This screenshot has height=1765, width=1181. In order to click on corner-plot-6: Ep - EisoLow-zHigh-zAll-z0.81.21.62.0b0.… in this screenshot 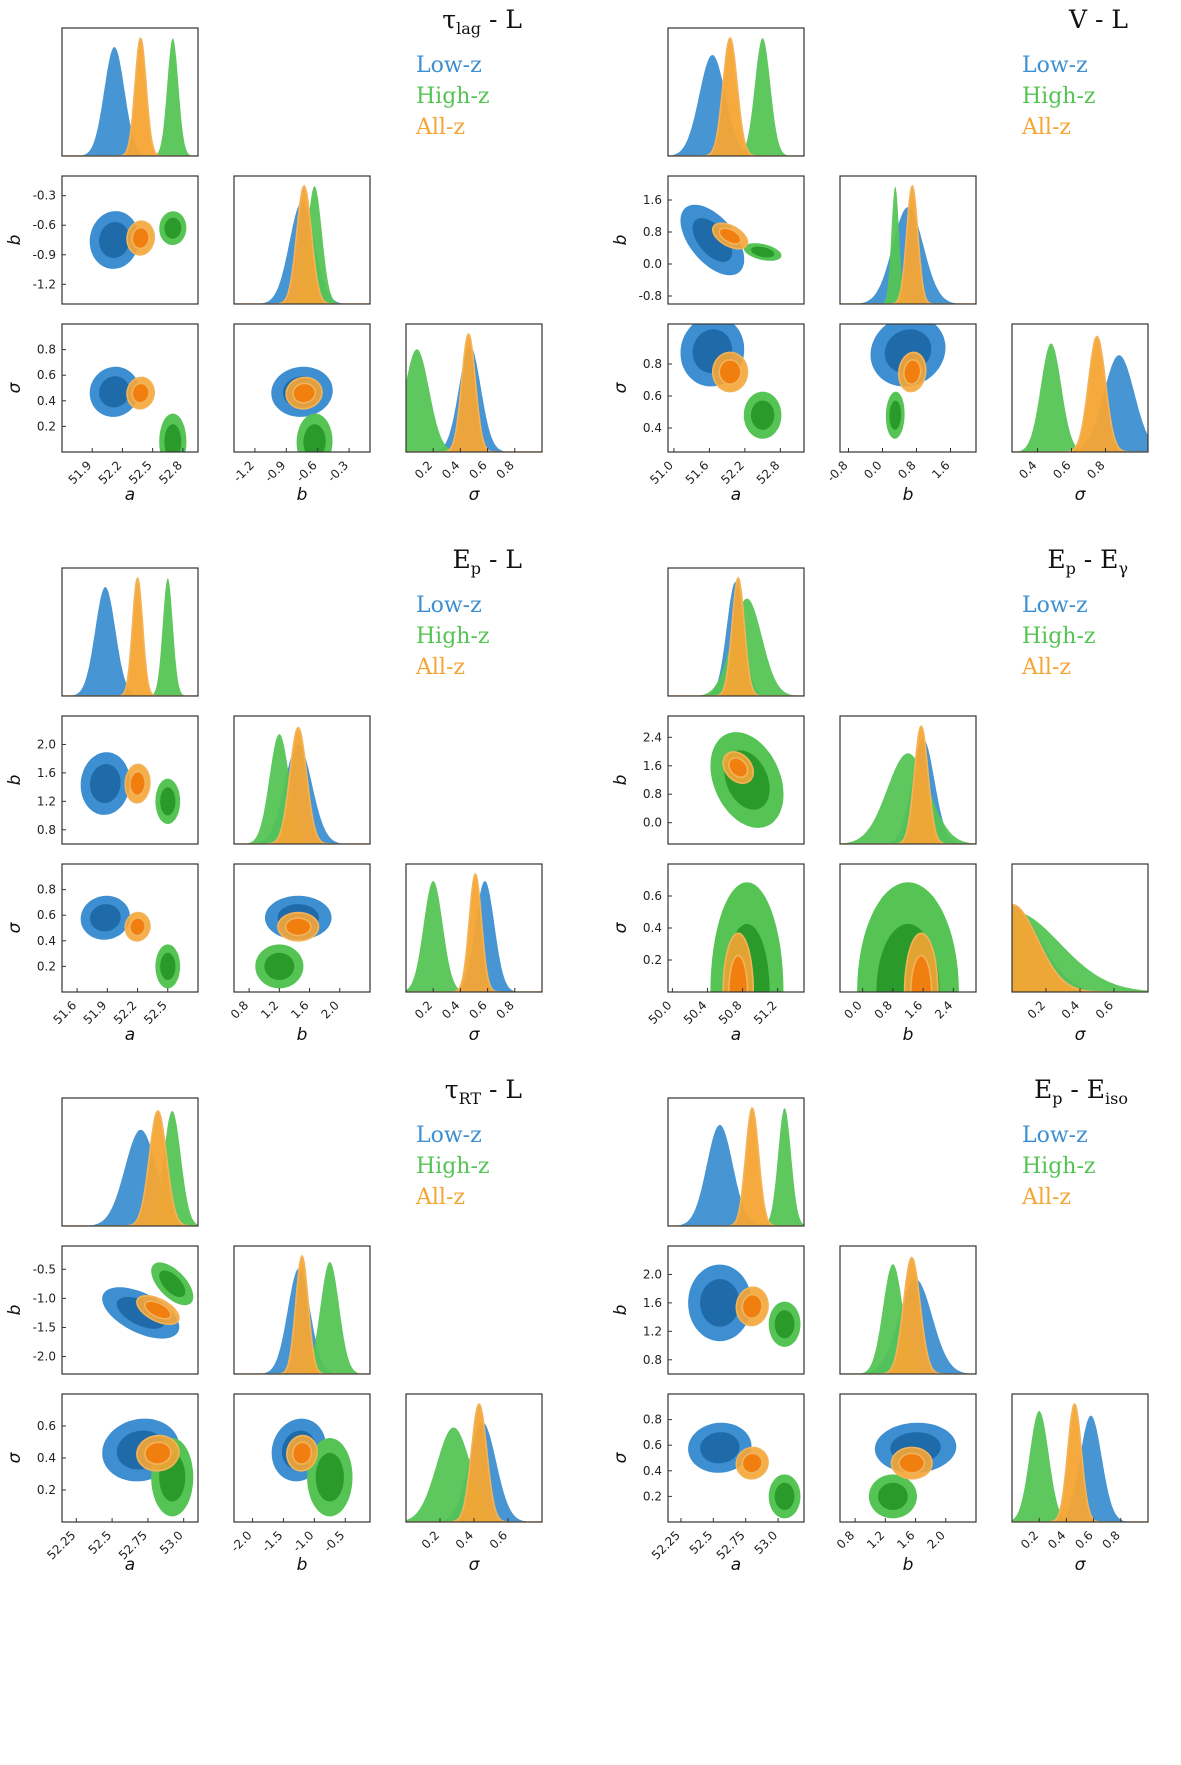, I will do `click(880, 1325)`.